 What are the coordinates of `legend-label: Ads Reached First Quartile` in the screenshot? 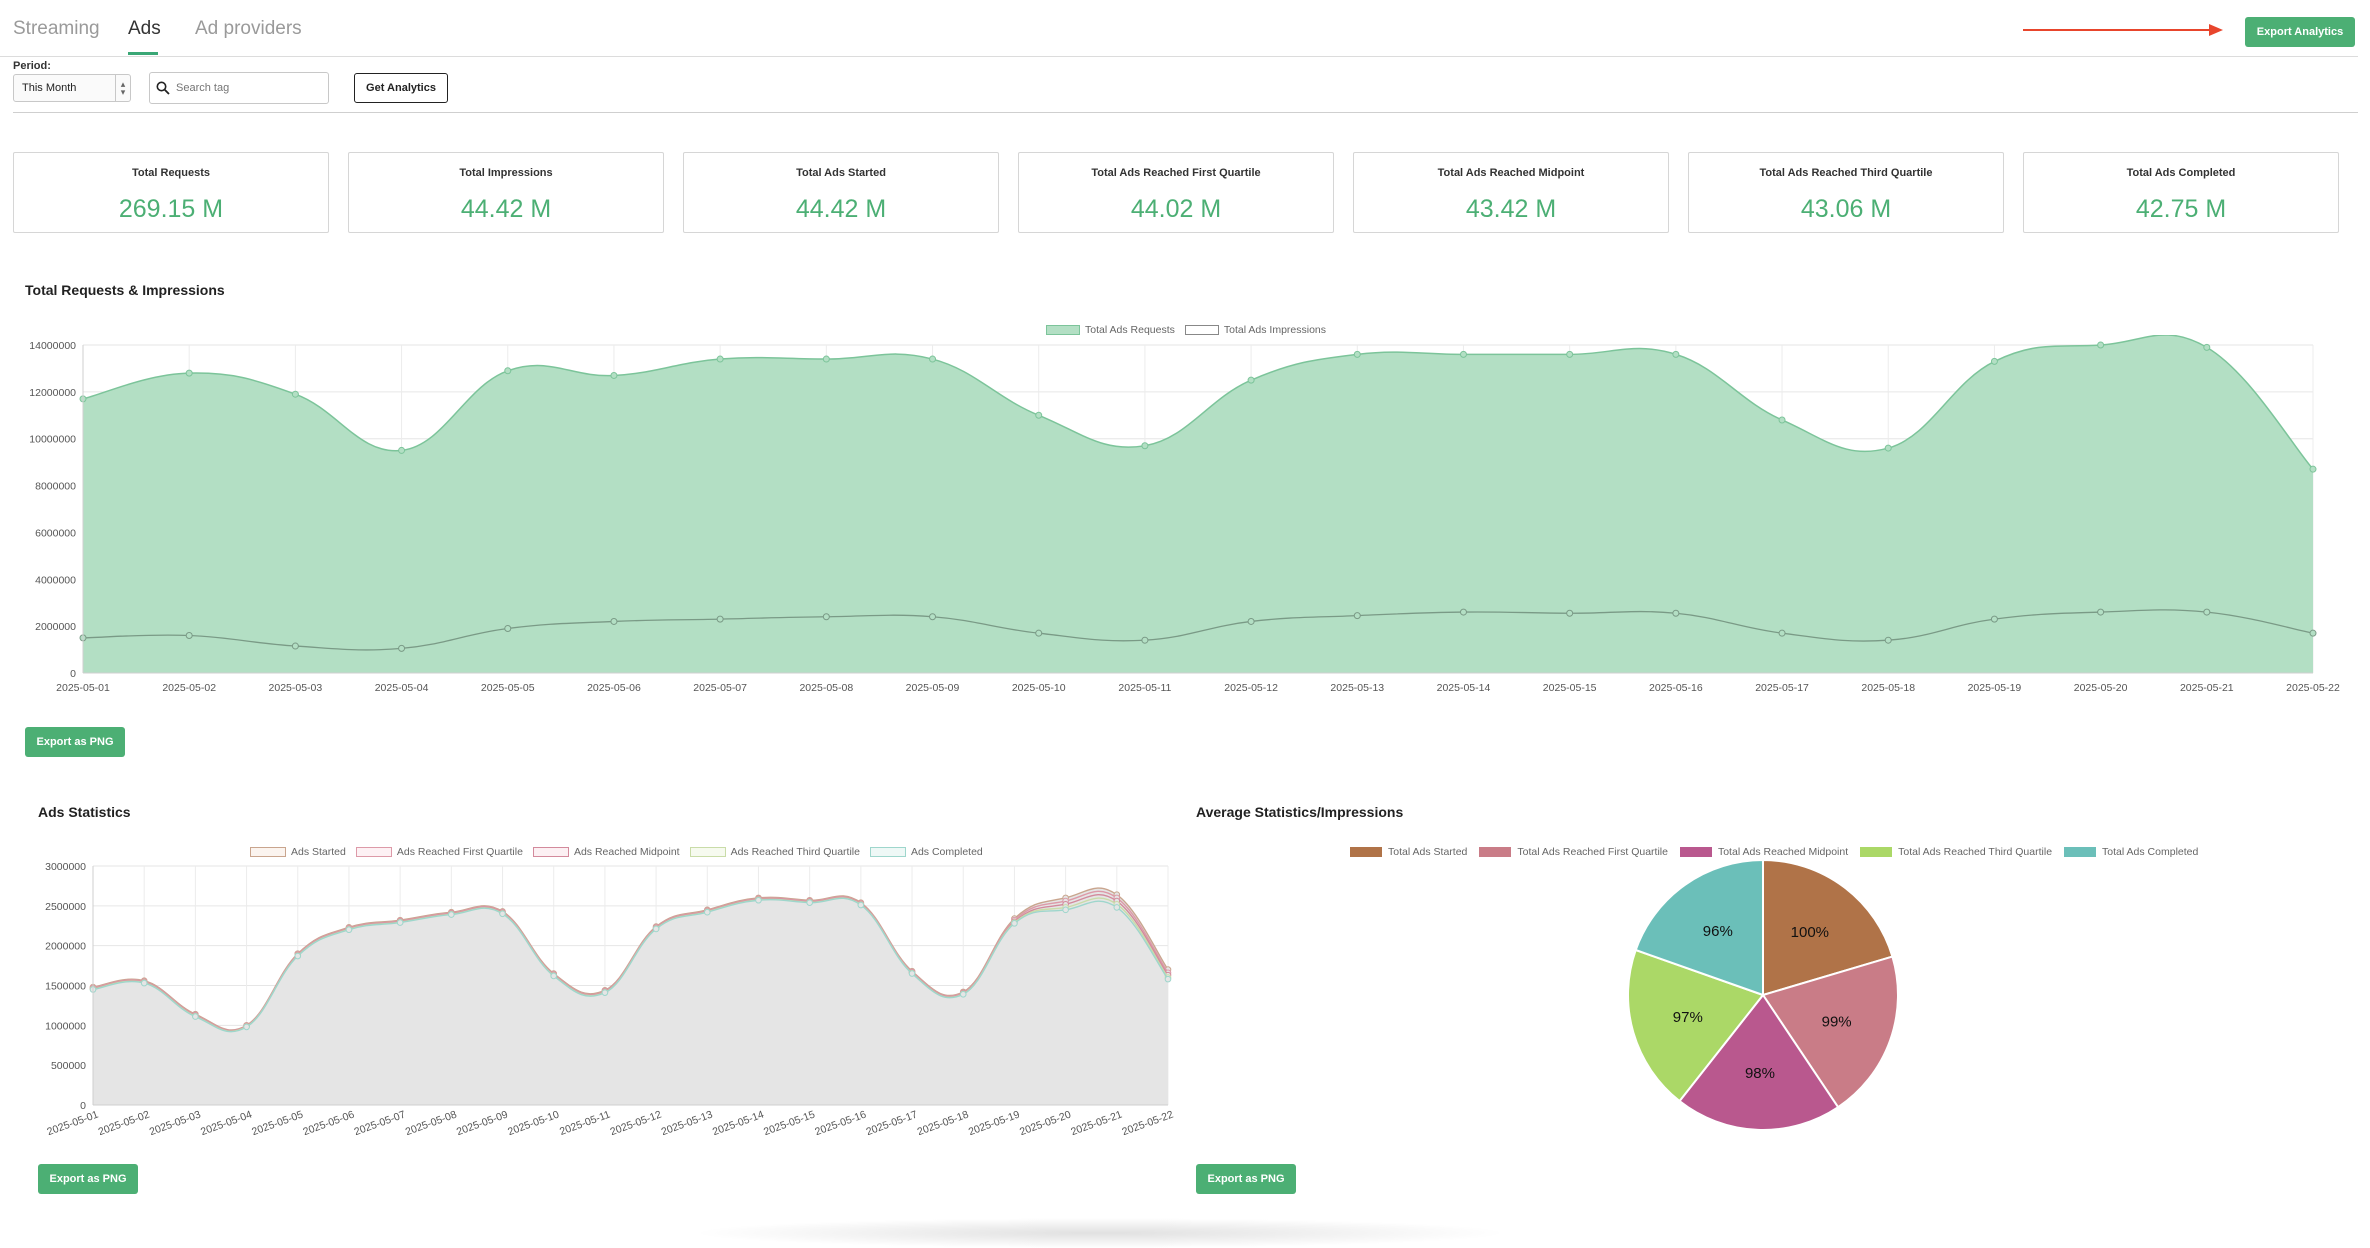 It's located at (459, 852).